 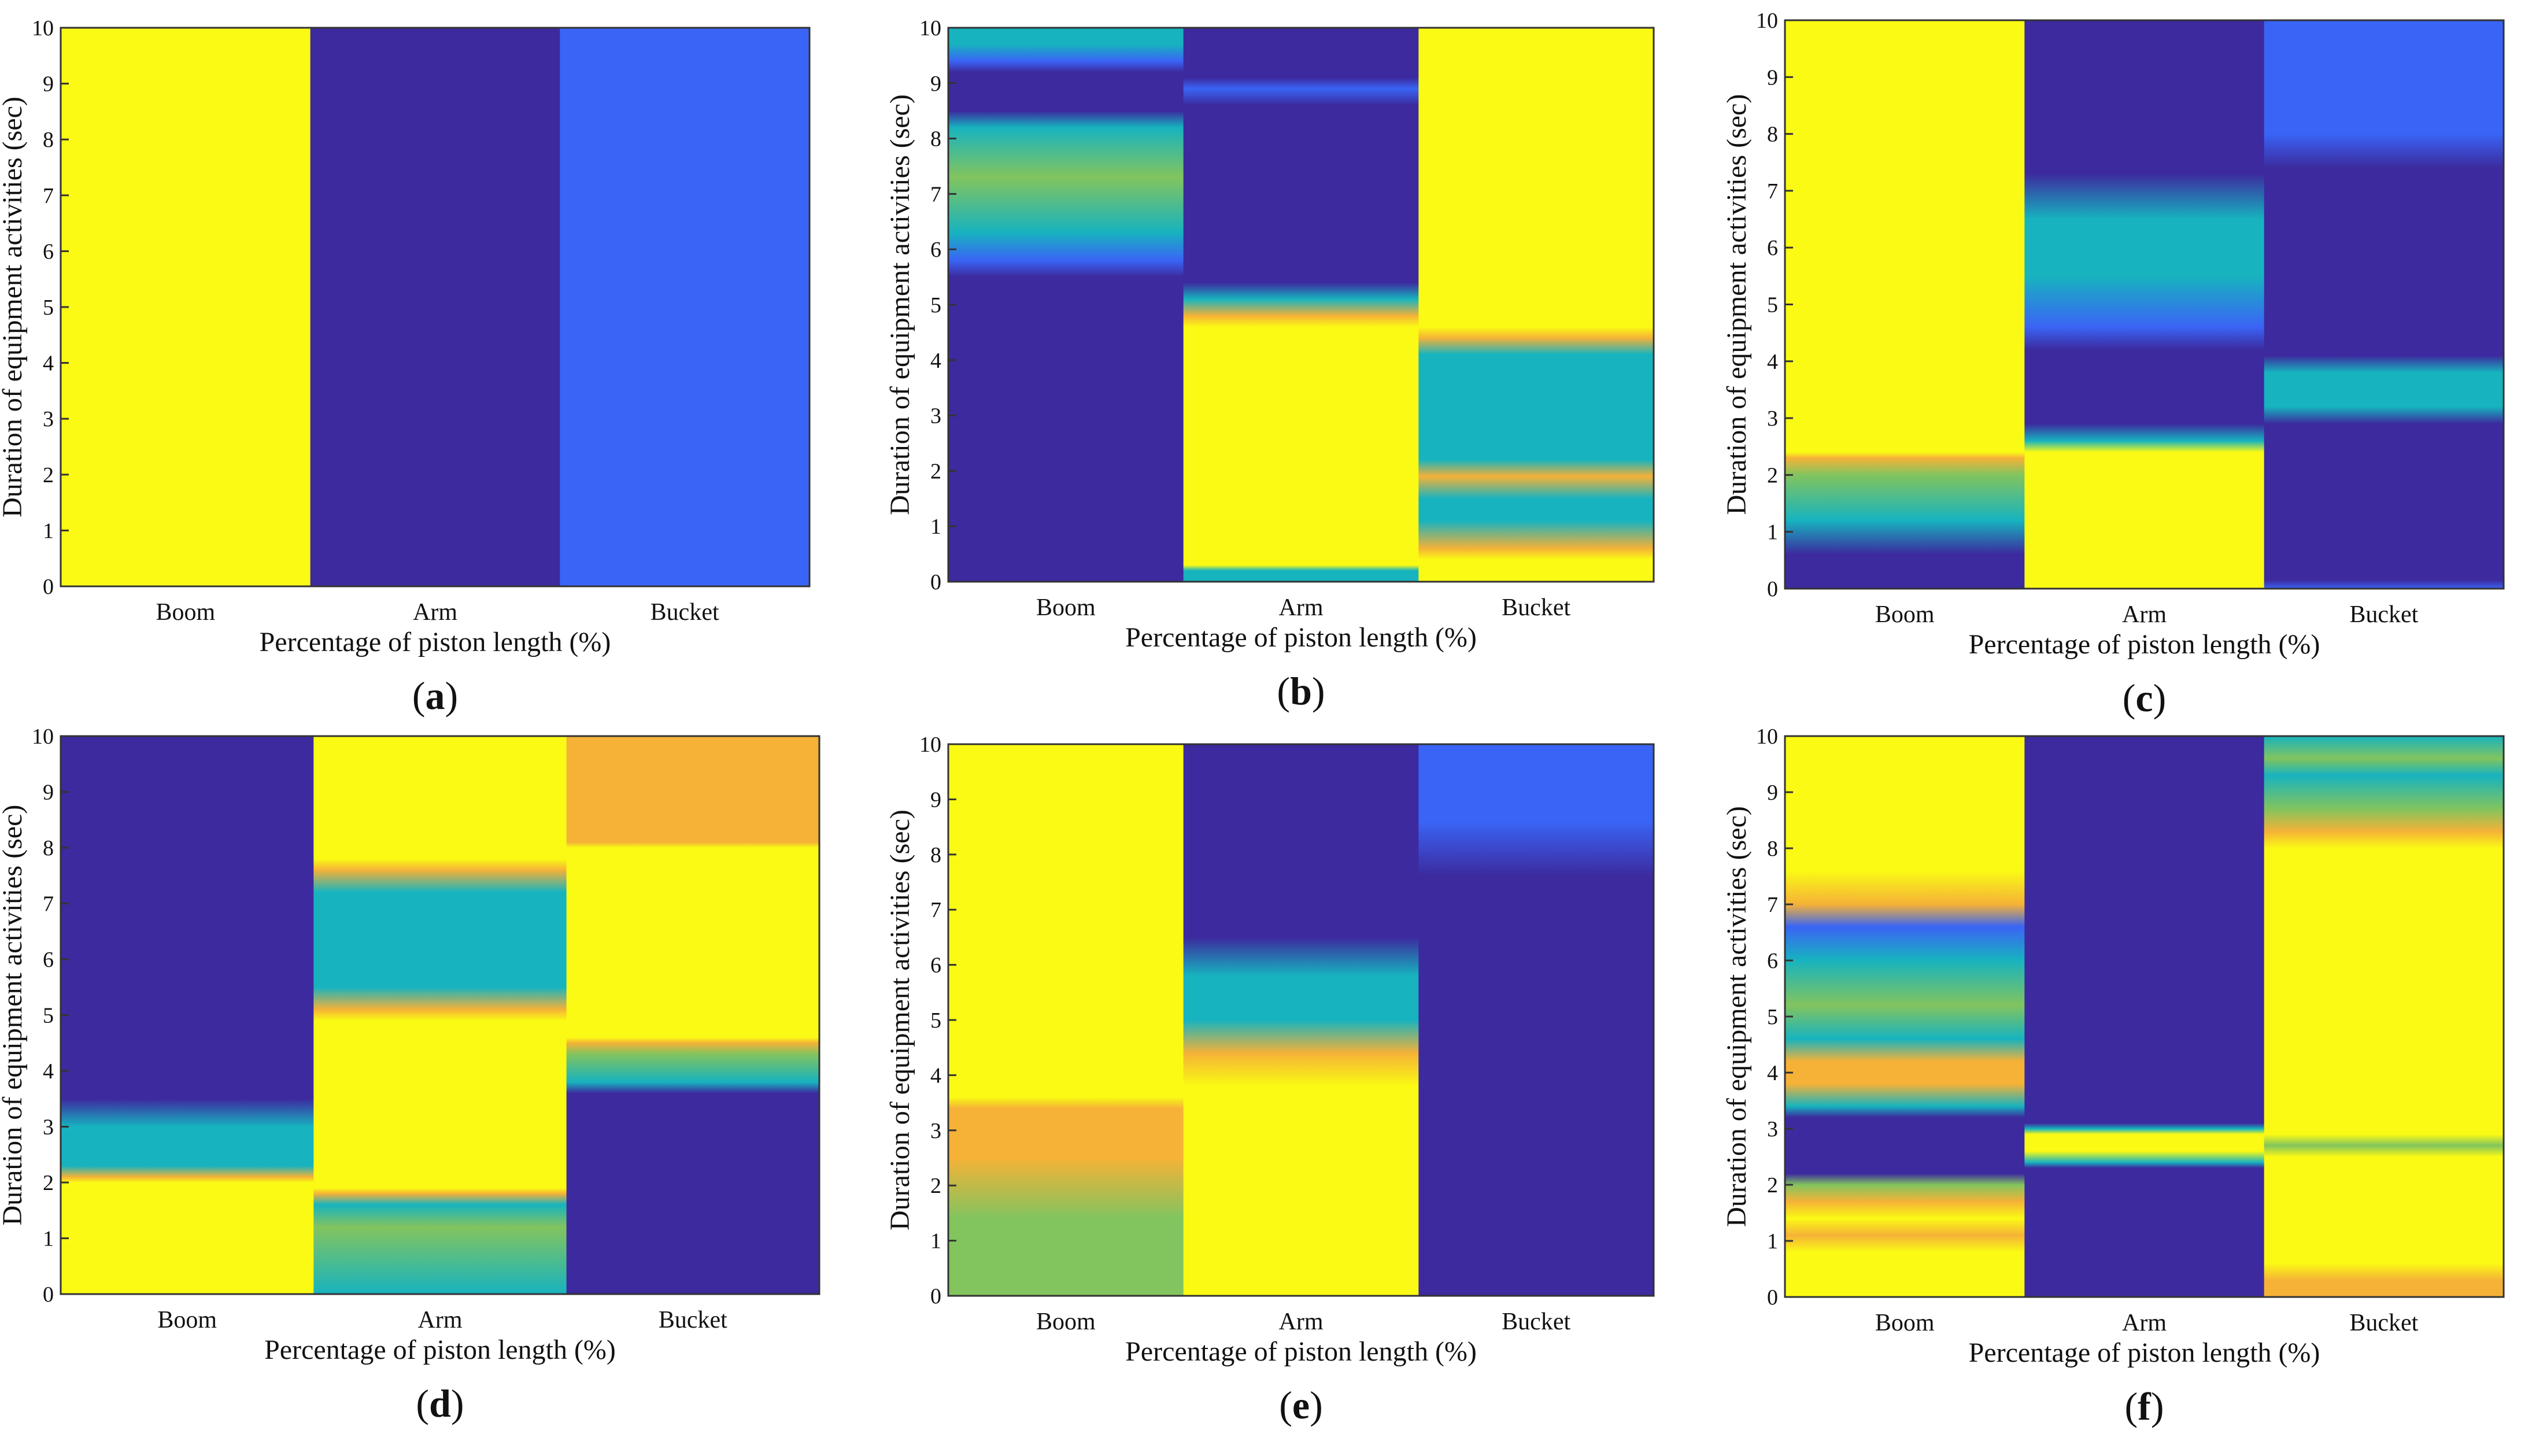 I want to click on panel-label: (d), so click(x=440, y=1403).